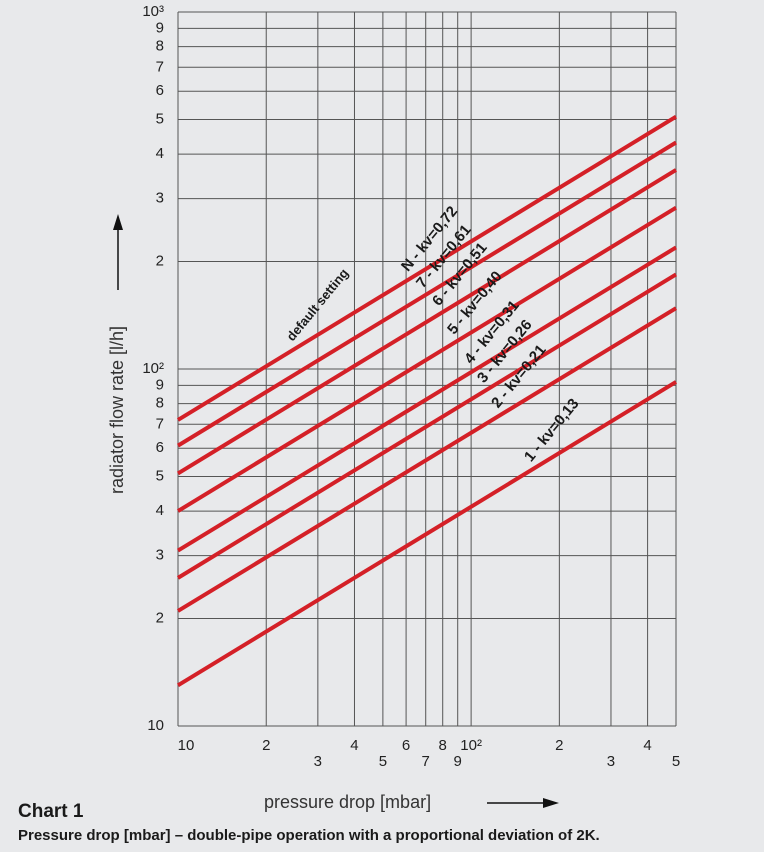  What do you see at coordinates (118, 252) in the screenshot?
I see `y-arrow` at bounding box center [118, 252].